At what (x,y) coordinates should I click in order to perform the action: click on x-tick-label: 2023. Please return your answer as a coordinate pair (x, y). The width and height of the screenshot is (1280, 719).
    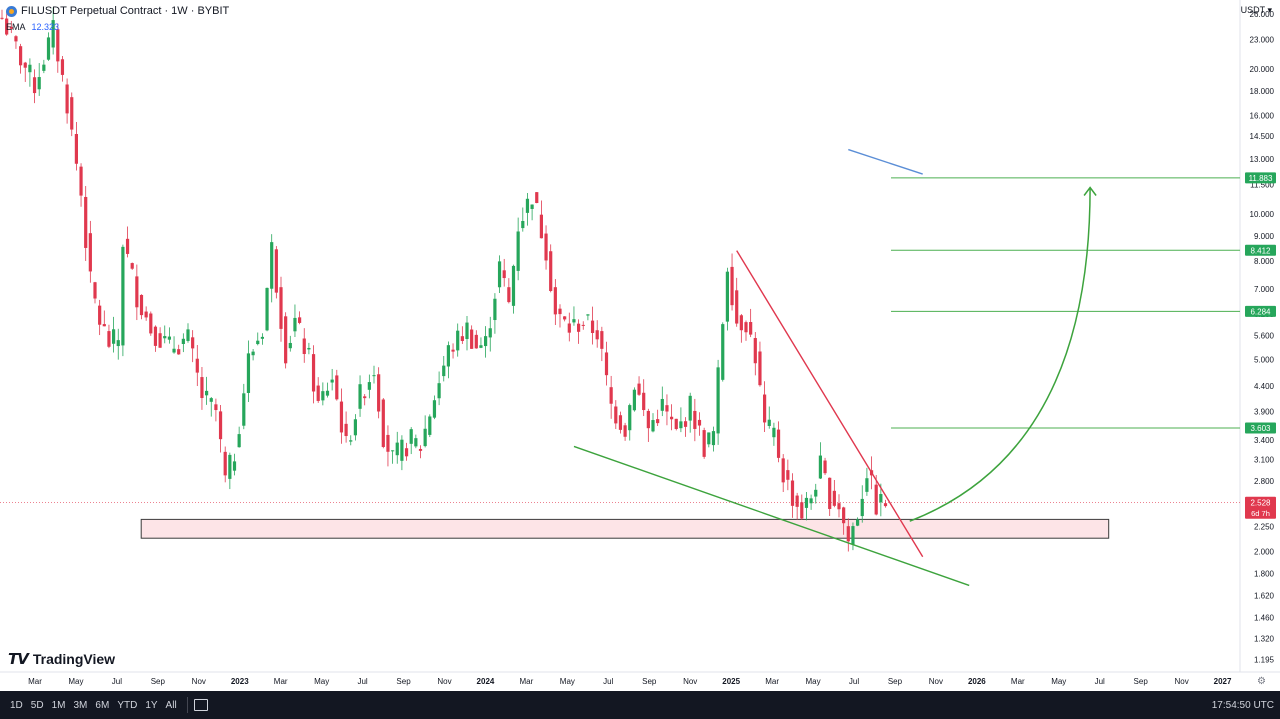
    Looking at the image, I should click on (240, 681).